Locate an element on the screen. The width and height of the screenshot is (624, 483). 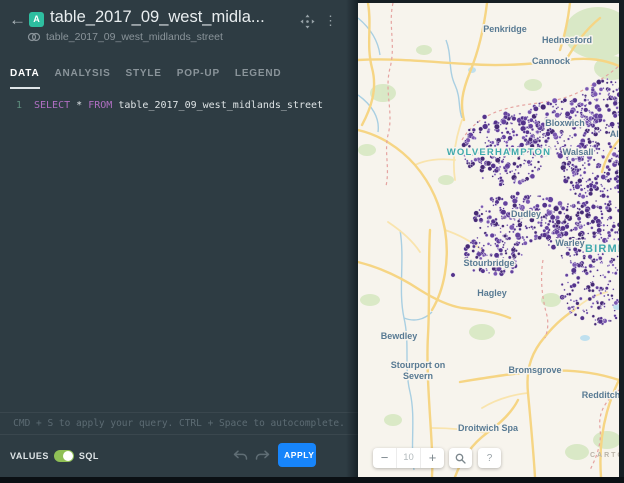
panel-tabs: DATA ANALYSIS STYLE POP-UP LEGEND is located at coordinates (145, 78).